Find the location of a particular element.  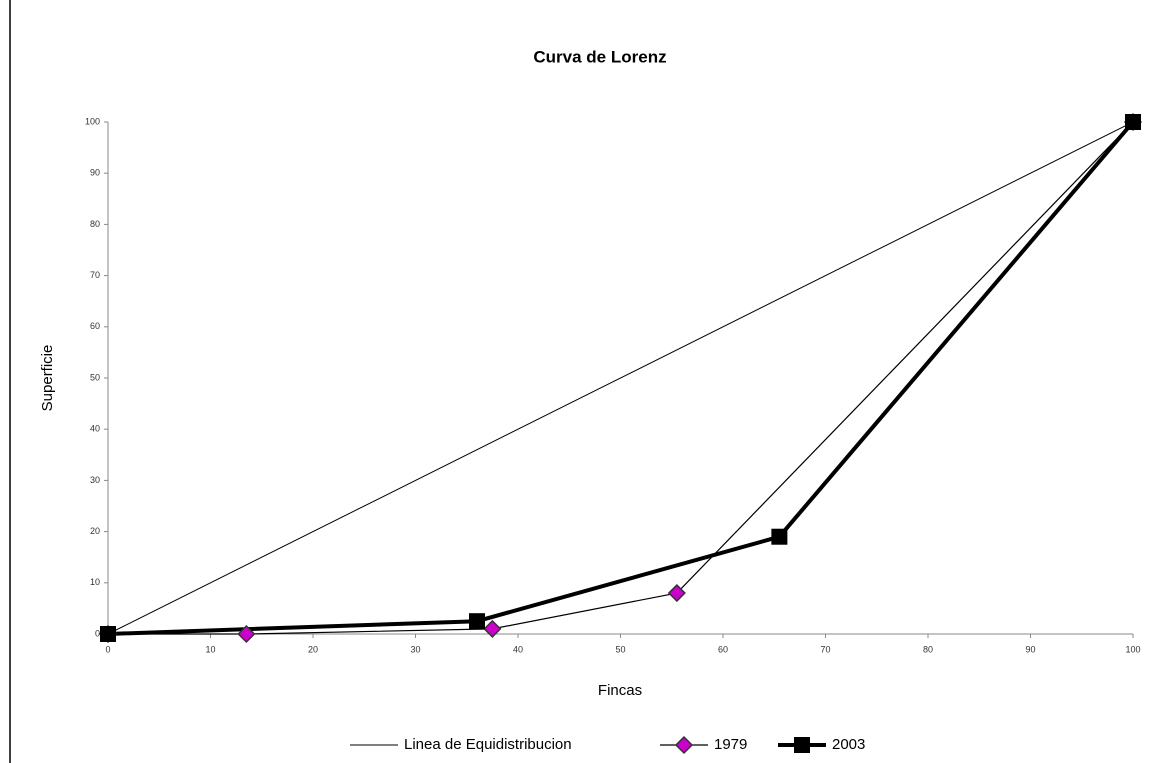

y-tick-label: 60 is located at coordinates (95, 326).